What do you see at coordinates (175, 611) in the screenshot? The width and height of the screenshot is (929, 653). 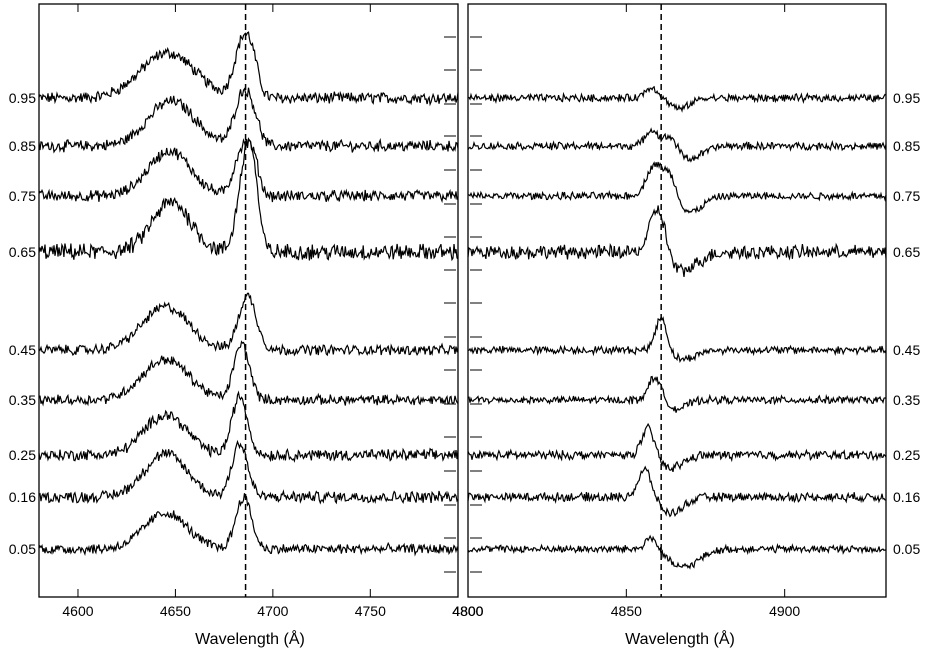 I see `x-tick-label: 4650` at bounding box center [175, 611].